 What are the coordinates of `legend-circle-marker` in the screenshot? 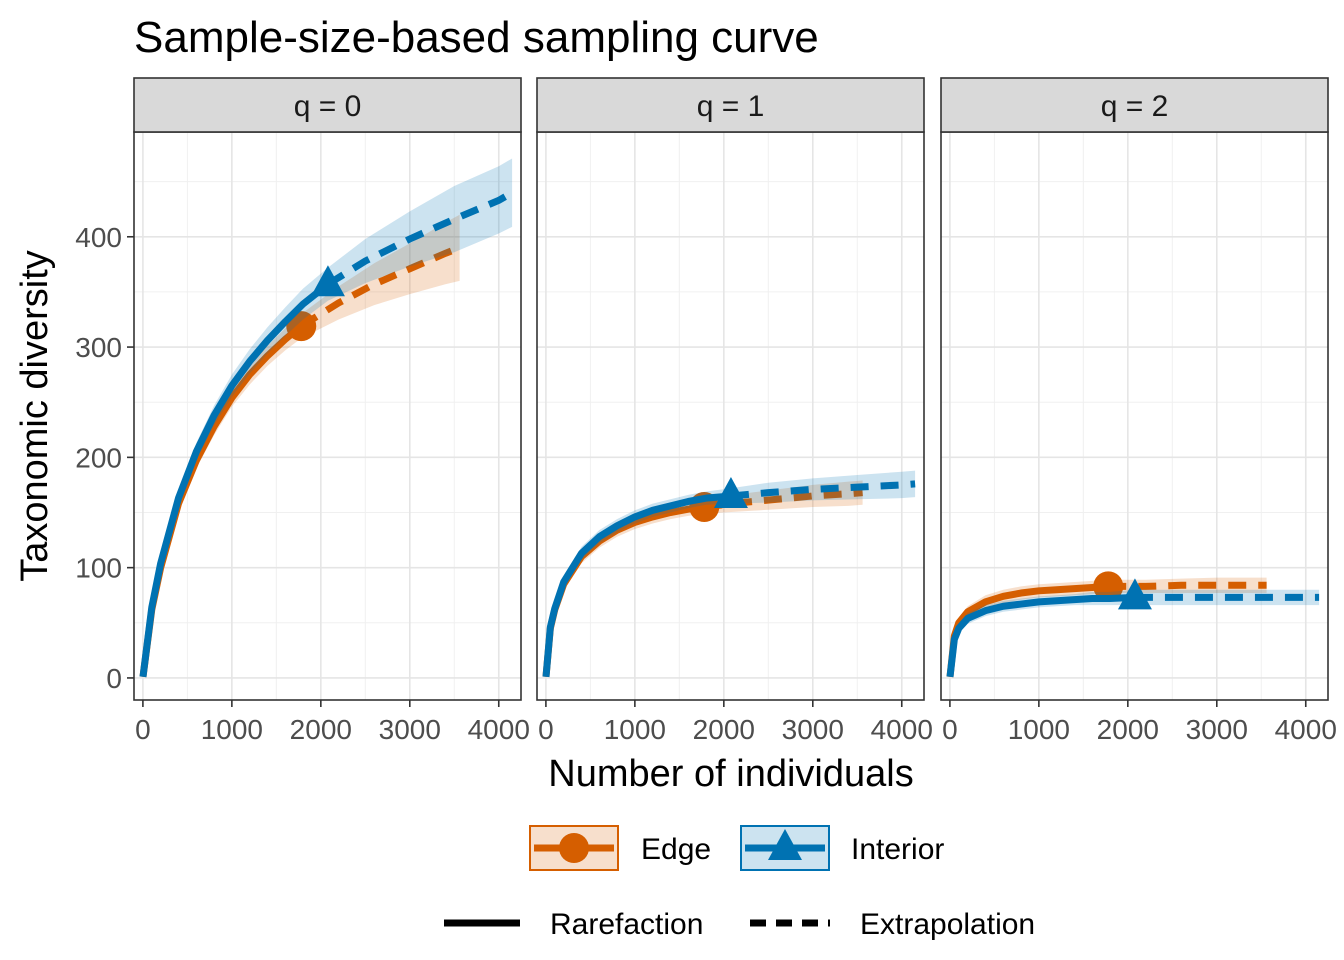 It's located at (574, 848).